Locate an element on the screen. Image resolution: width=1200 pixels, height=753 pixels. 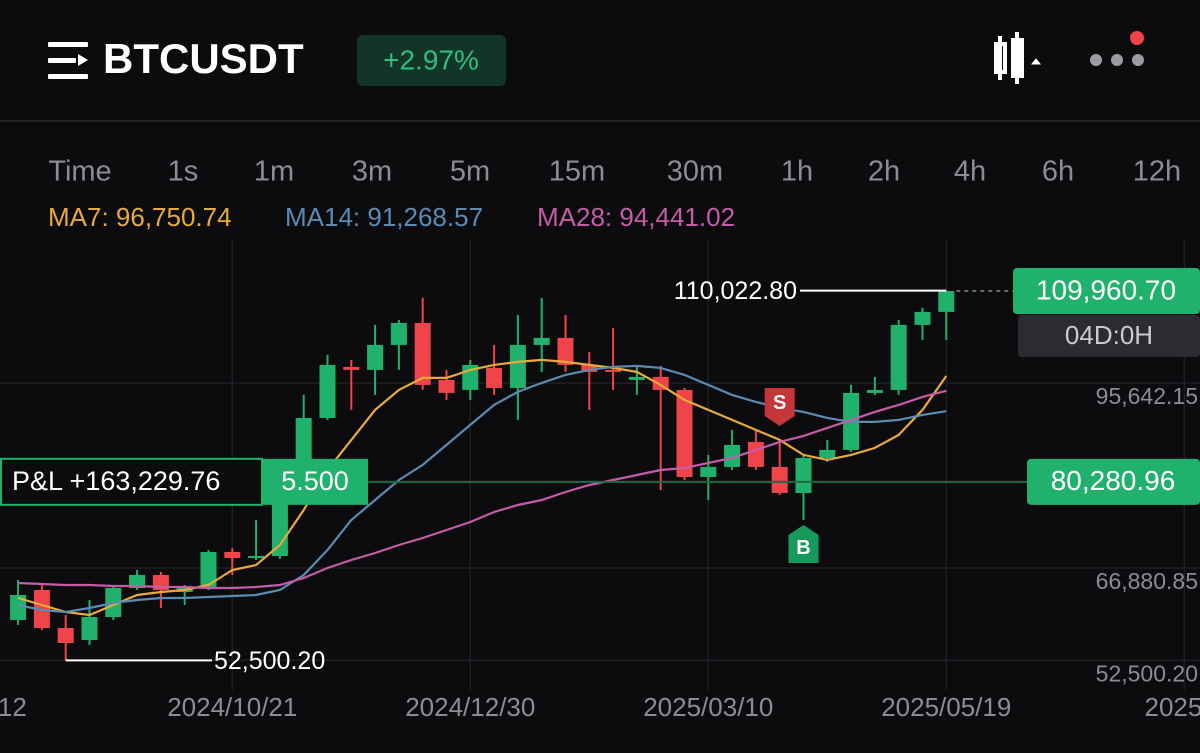
chart-type-icon is located at coordinates (1018, 58).